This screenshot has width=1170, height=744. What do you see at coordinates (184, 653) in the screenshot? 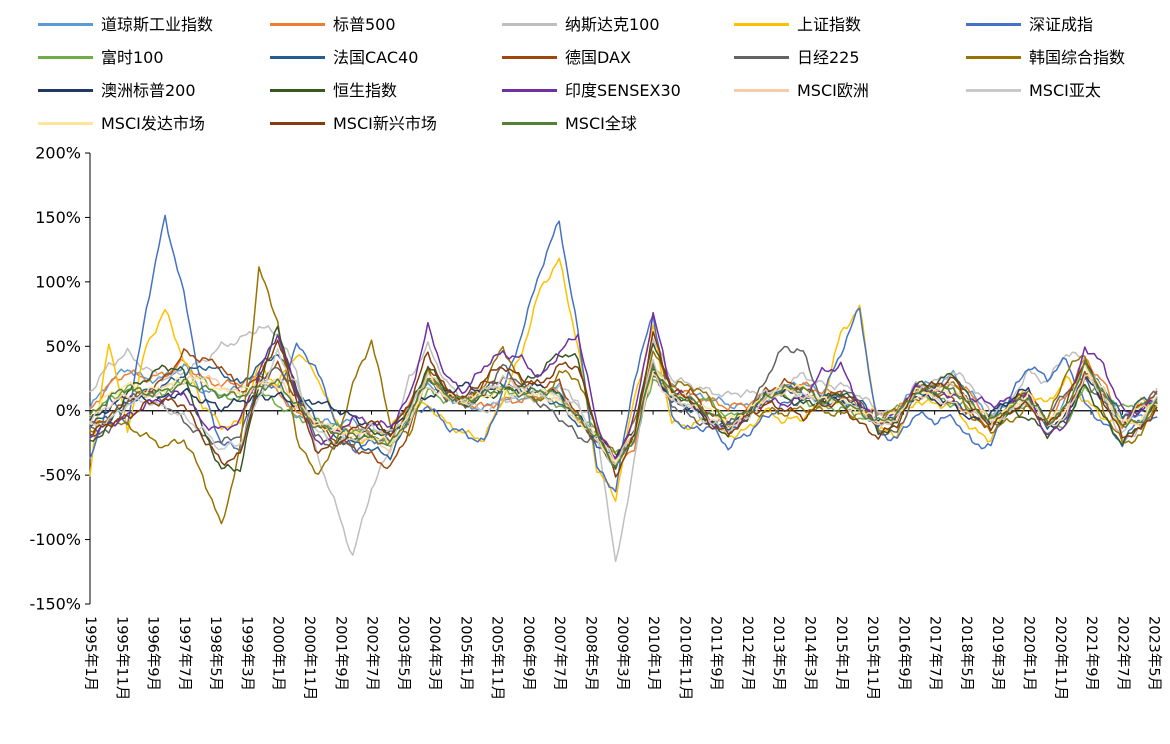
I see `x-tick-label: 1997年7月` at bounding box center [184, 653].